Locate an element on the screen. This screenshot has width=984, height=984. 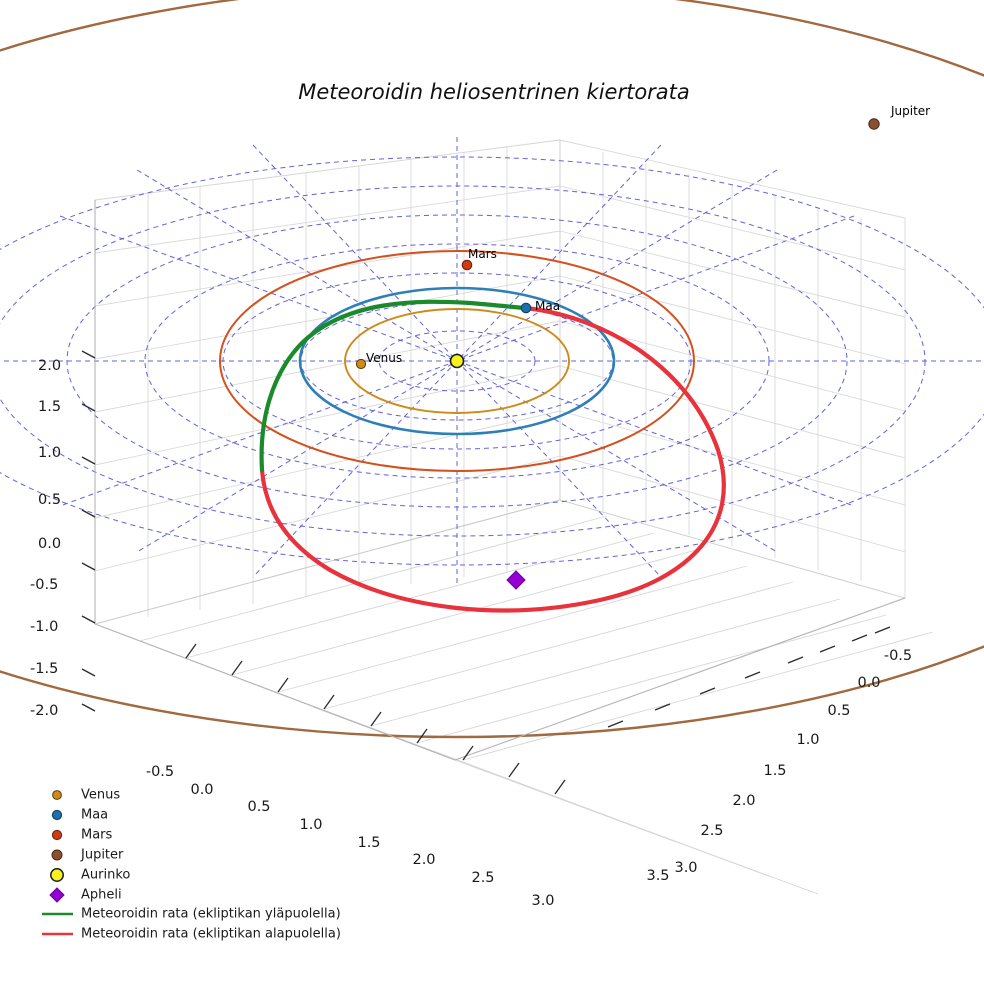
legend-marker-aurinko is located at coordinates (57, 875).